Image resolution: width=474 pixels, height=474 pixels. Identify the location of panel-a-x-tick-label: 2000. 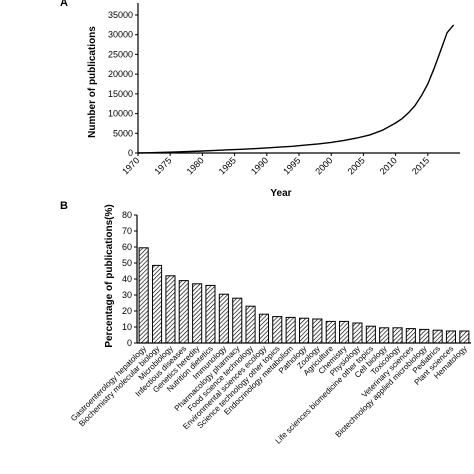
(323, 165).